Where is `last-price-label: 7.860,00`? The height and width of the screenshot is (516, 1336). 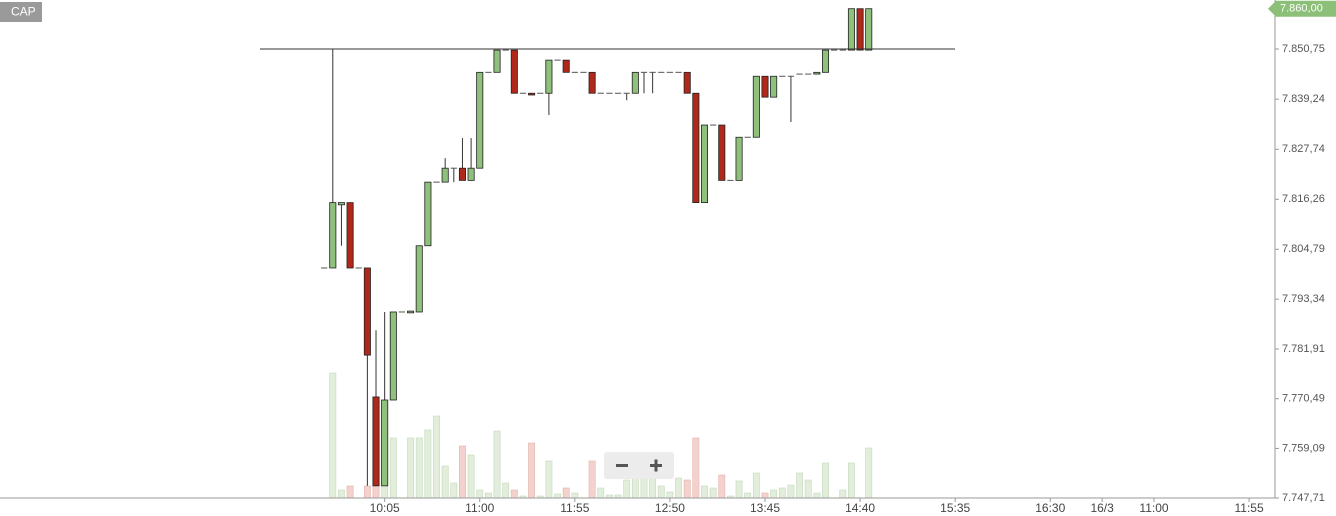 last-price-label: 7.860,00 is located at coordinates (1301, 9).